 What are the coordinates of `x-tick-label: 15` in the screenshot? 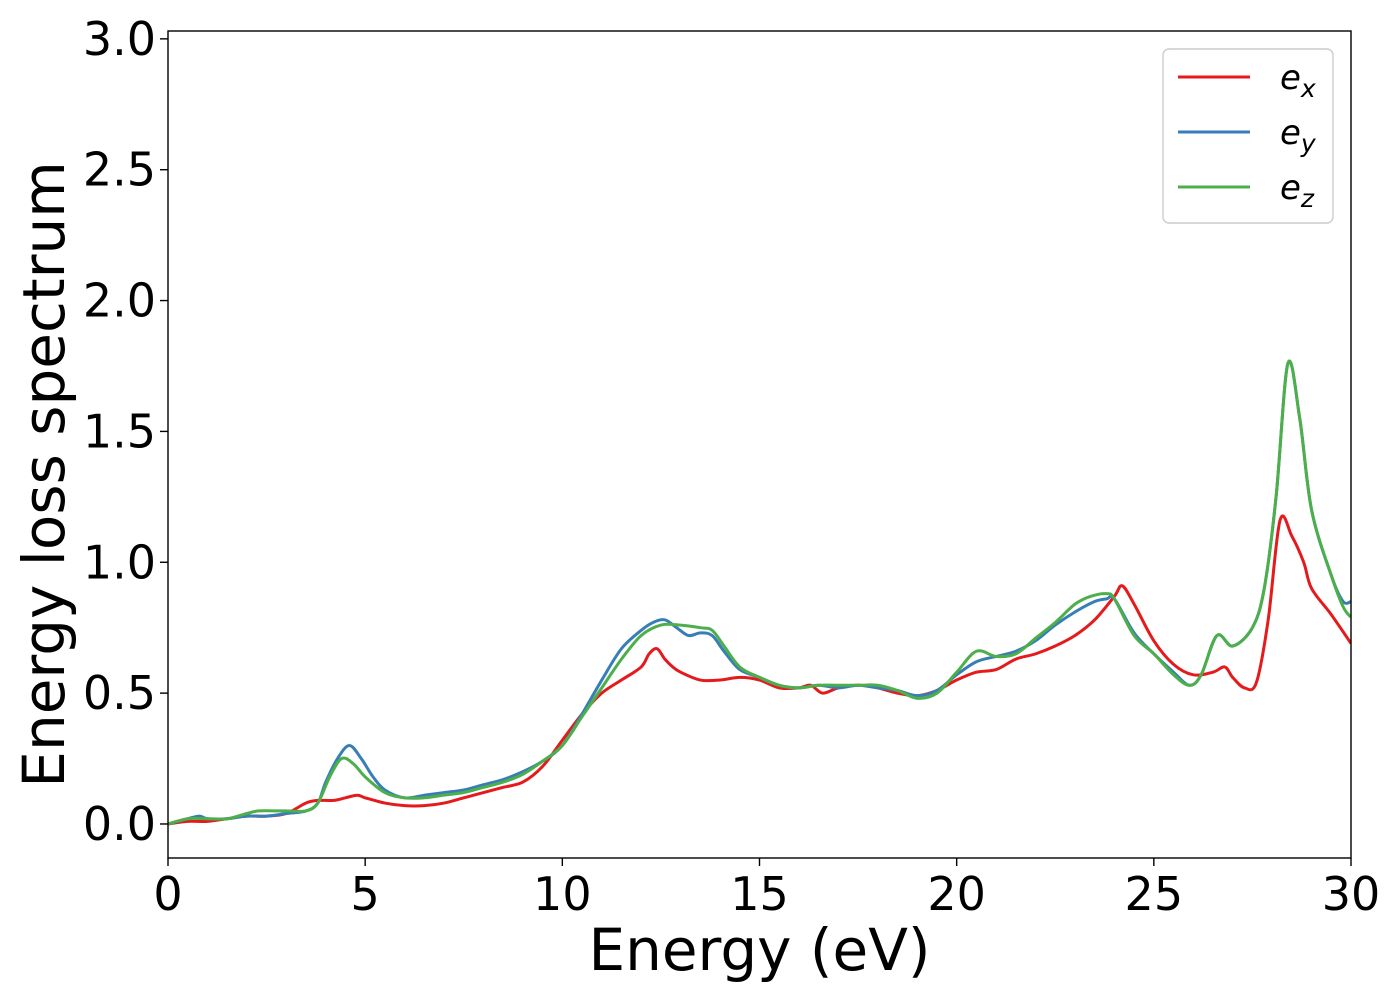 It's located at (759, 894).